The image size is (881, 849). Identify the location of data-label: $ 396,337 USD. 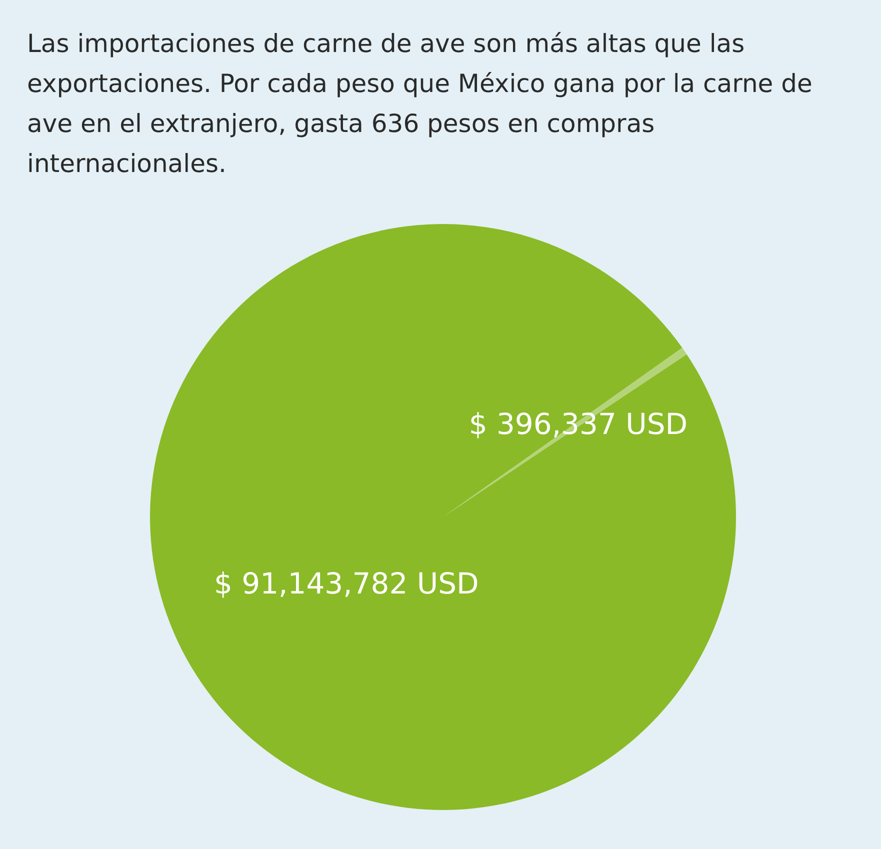
(578, 424).